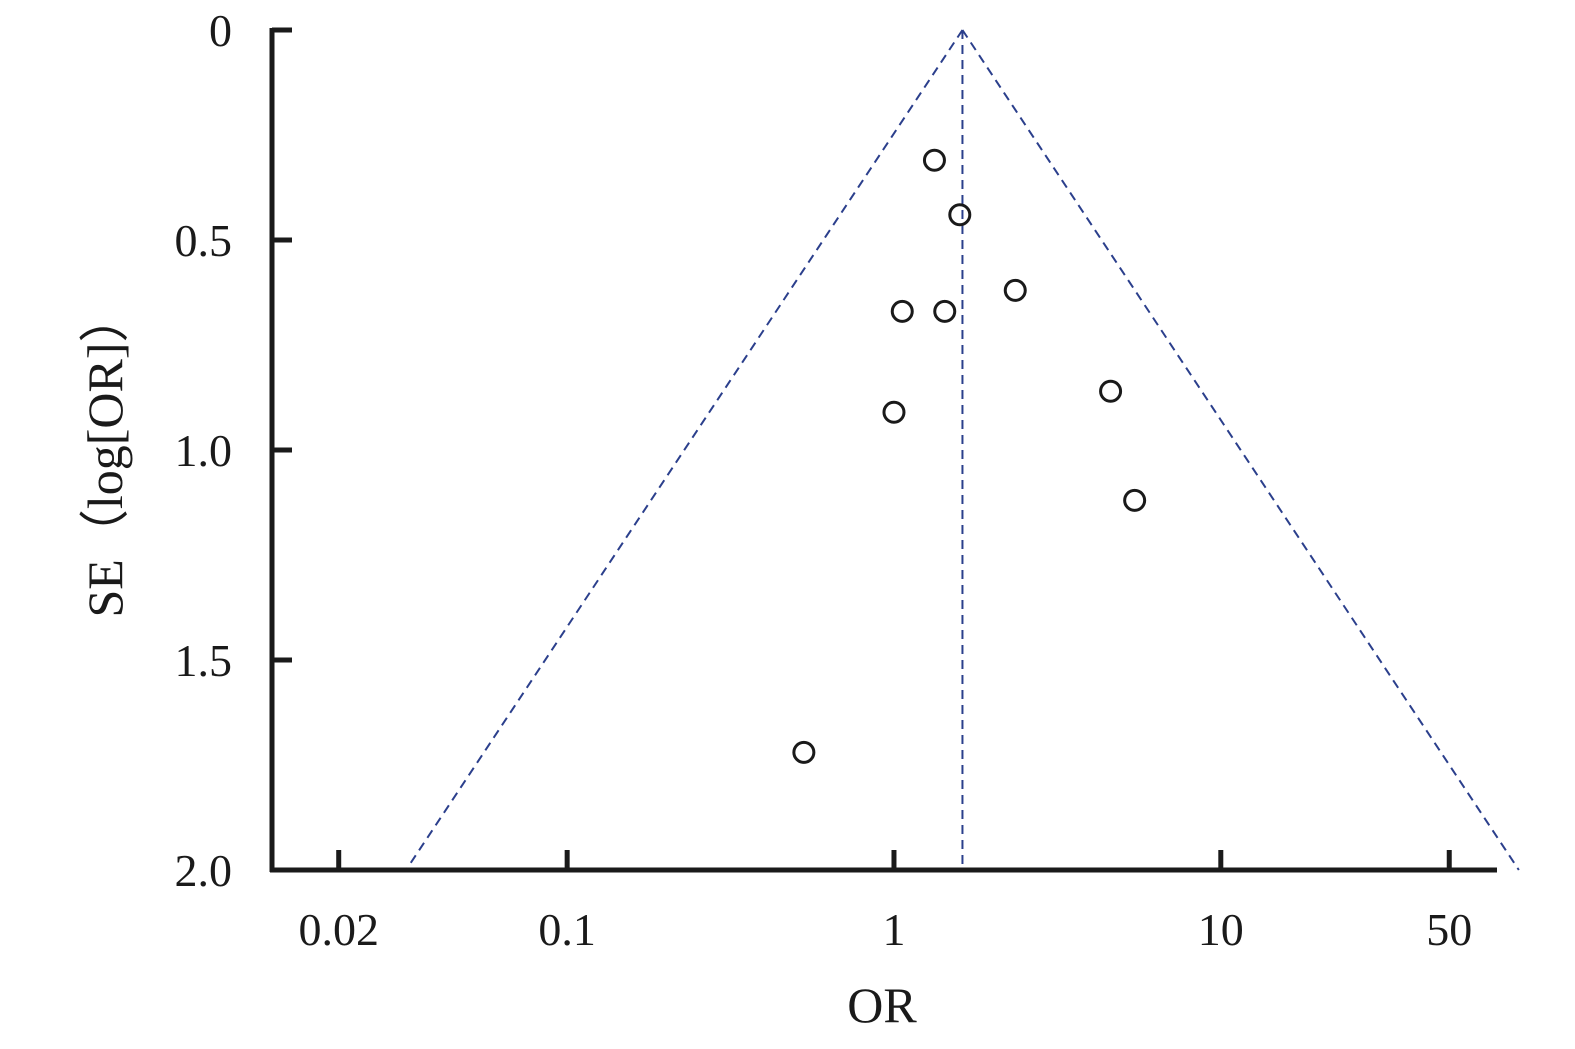 Image resolution: width=1575 pixels, height=1049 pixels. What do you see at coordinates (1221, 929) in the screenshot?
I see `x-tick-label: 10` at bounding box center [1221, 929].